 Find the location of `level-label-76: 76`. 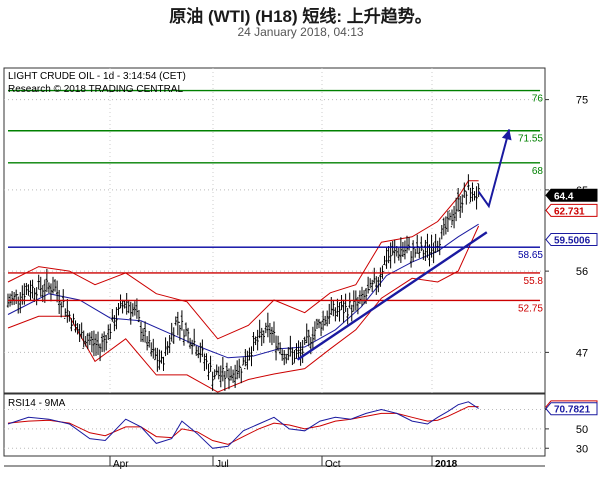

level-label-76: 76 is located at coordinates (538, 99).